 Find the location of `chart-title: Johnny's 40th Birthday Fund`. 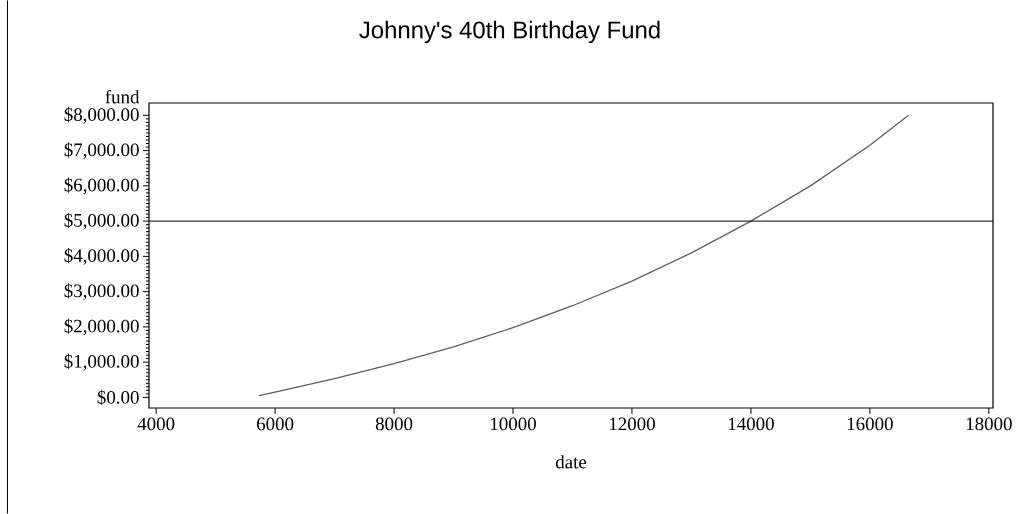

chart-title: Johnny's 40th Birthday Fund is located at coordinates (509, 32).